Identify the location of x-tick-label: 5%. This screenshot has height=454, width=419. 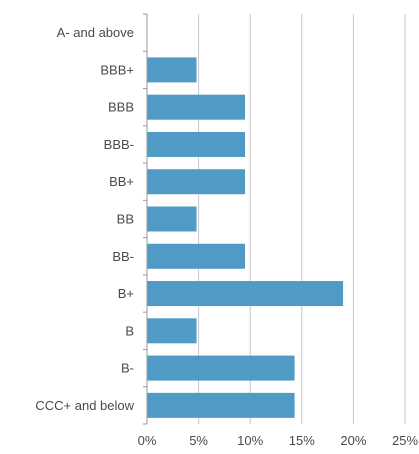
(198, 440).